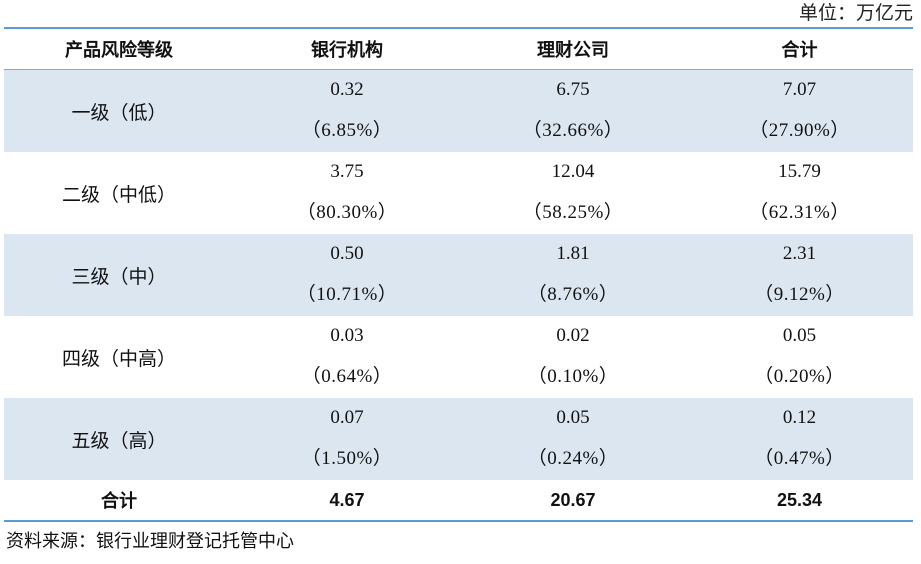  Describe the element at coordinates (347, 294) in the screenshot. I see `cell-percent: （10.71%）` at that location.